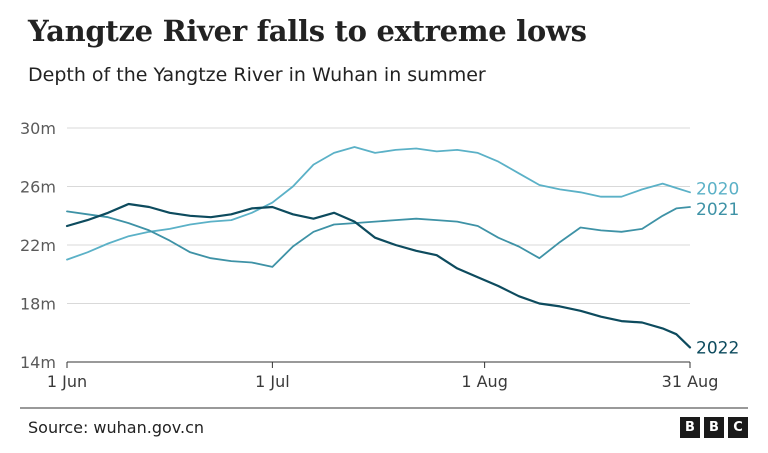 The width and height of the screenshot is (768, 453). I want to click on bbc-logo: B B C, so click(714, 427).